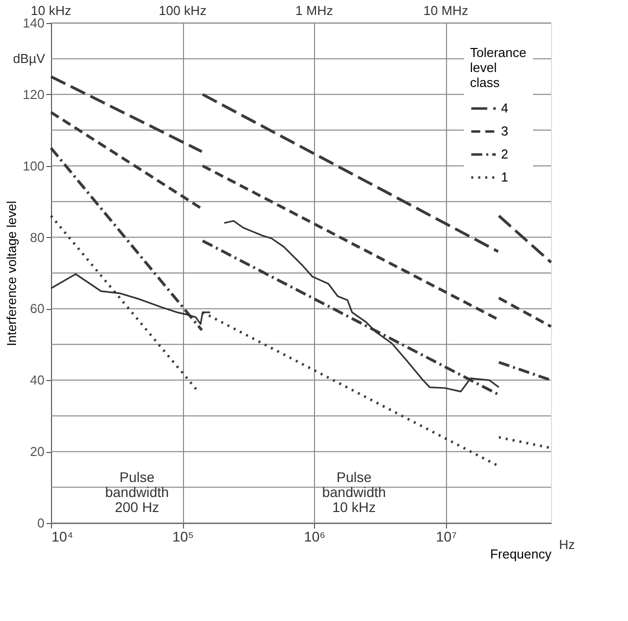  I want to click on text: 10 MHz, so click(445, 10).